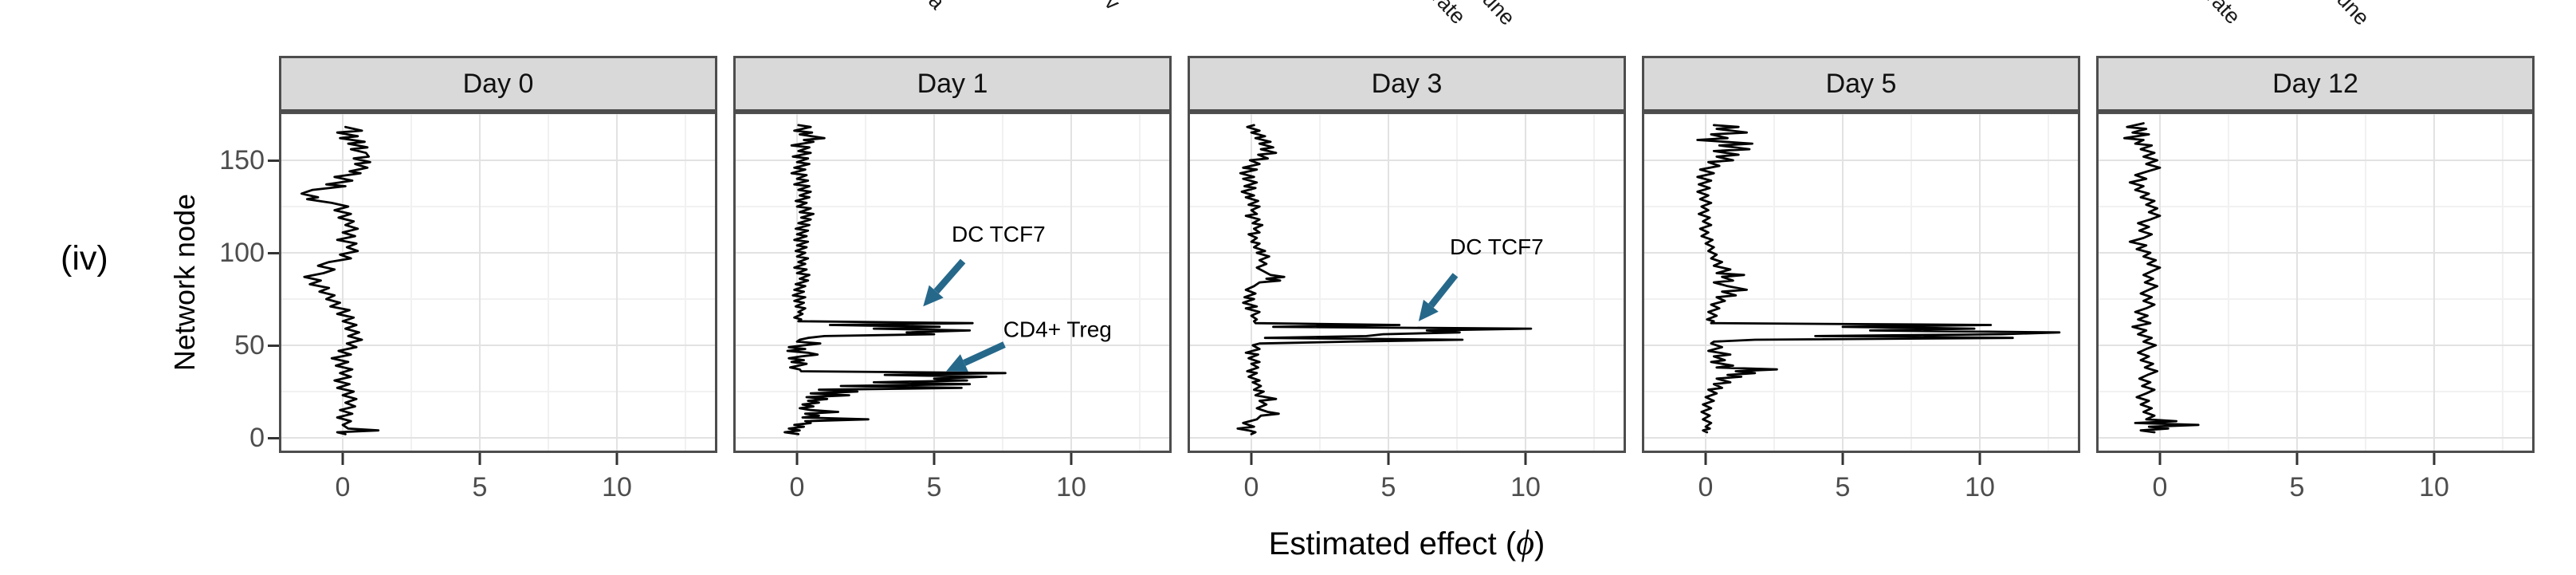 Image resolution: width=2576 pixels, height=575 pixels. I want to click on facet-panel: Day 3 DC TCF7 0 5 10, so click(1407, 295).